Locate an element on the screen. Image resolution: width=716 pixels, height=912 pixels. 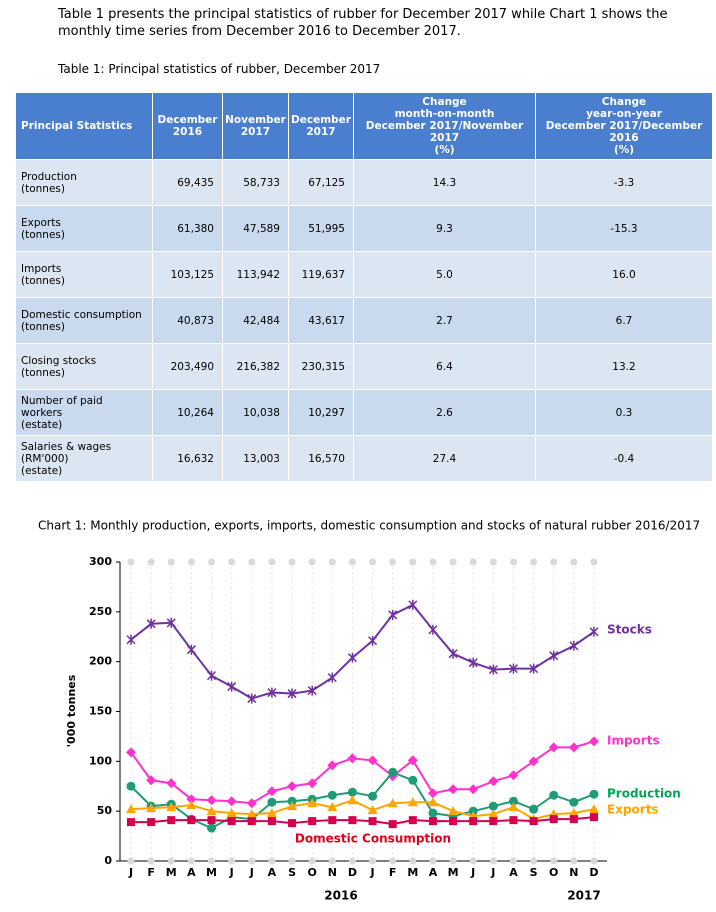
table-cell: 16,570 is located at coordinates (321, 458).